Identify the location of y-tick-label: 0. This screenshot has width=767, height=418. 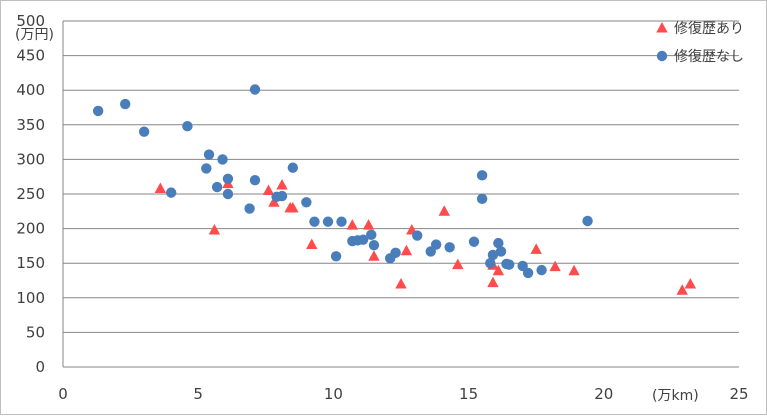
(40, 367).